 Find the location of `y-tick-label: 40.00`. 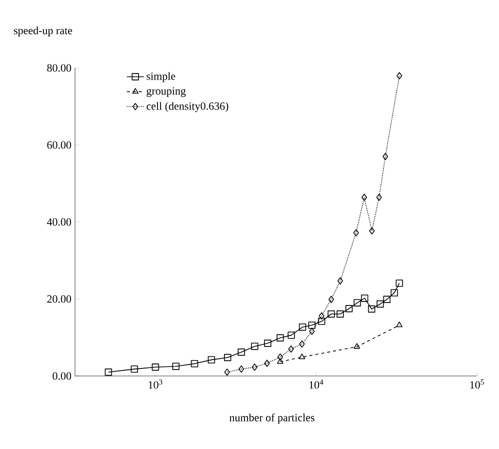

y-tick-label: 40.00 is located at coordinates (59, 222).